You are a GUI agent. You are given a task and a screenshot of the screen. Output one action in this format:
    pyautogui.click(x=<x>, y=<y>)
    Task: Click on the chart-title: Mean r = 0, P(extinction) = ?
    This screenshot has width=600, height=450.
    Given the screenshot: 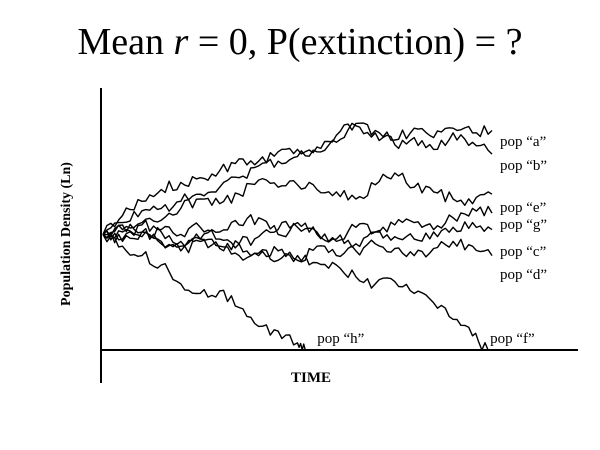 What is the action you would take?
    pyautogui.click(x=300, y=42)
    